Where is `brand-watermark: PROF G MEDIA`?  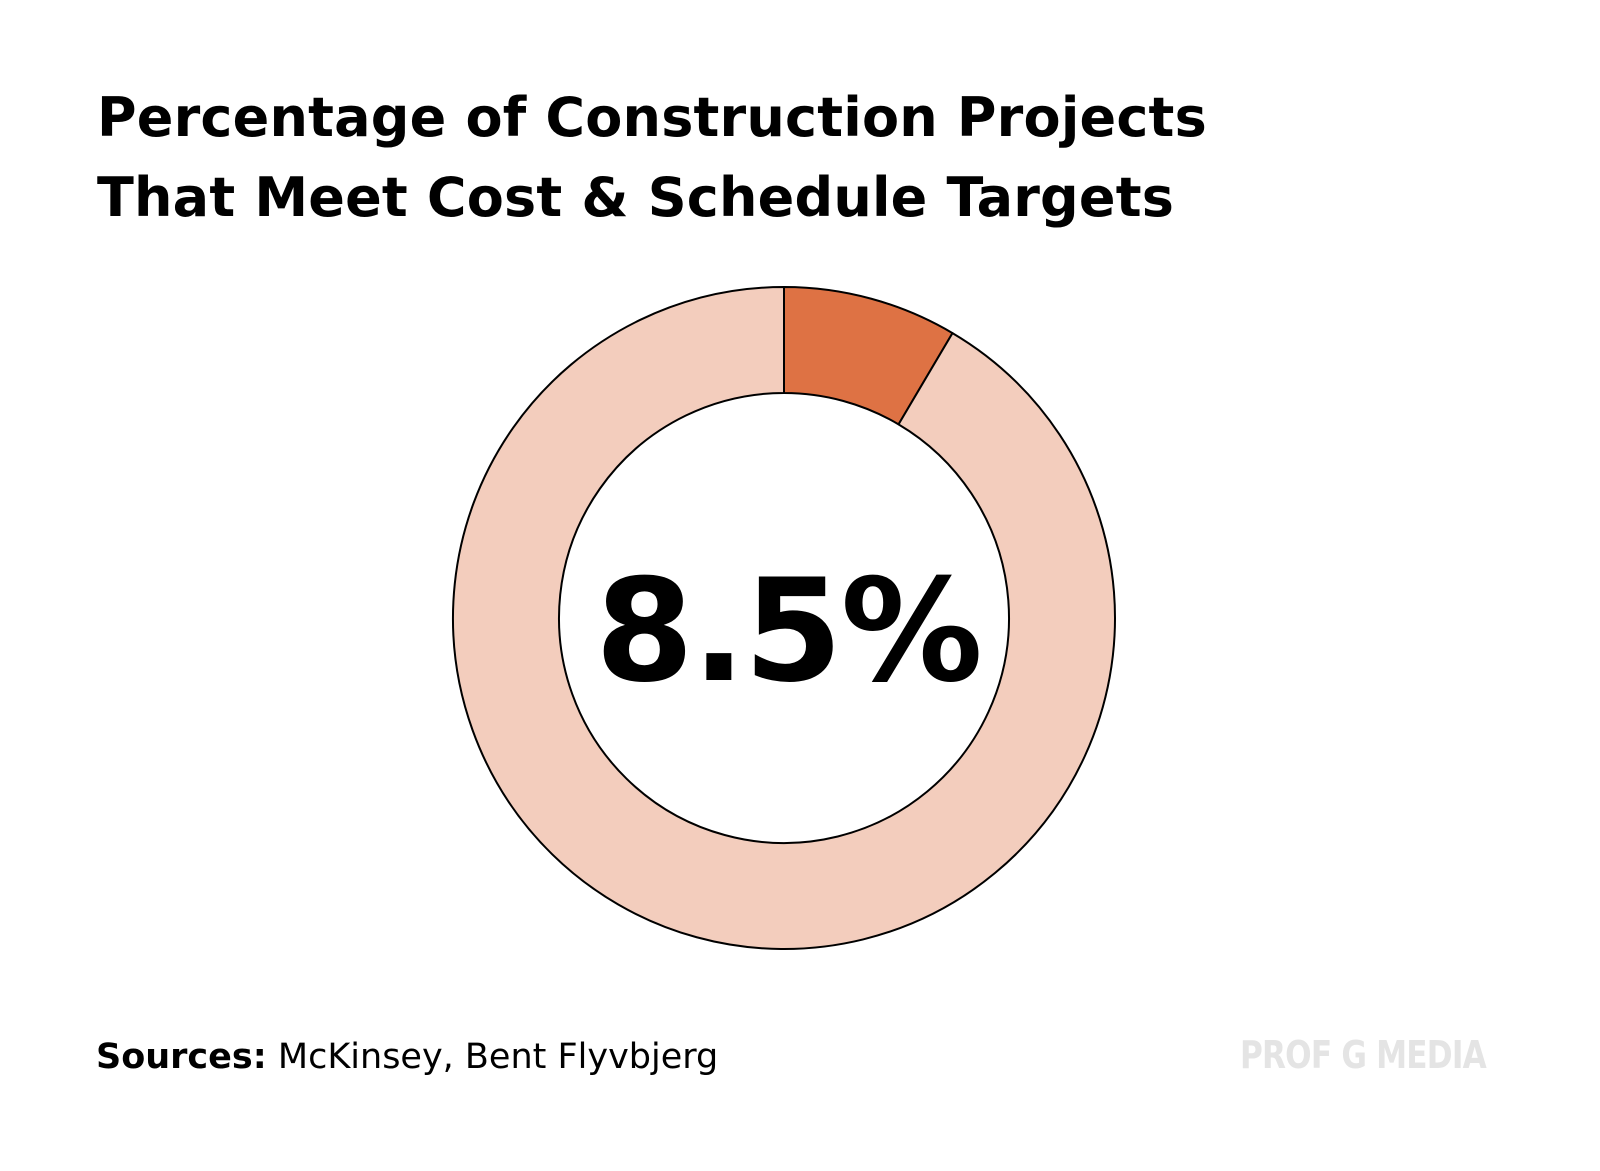
brand-watermark: PROF G MEDIA is located at coordinates (1363, 1055).